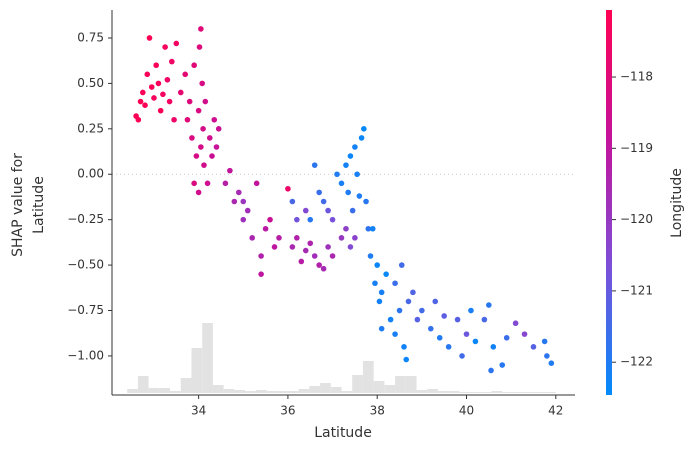 The height and width of the screenshot is (453, 695). What do you see at coordinates (343, 433) in the screenshot?
I see `x-axis-label: Latitude` at bounding box center [343, 433].